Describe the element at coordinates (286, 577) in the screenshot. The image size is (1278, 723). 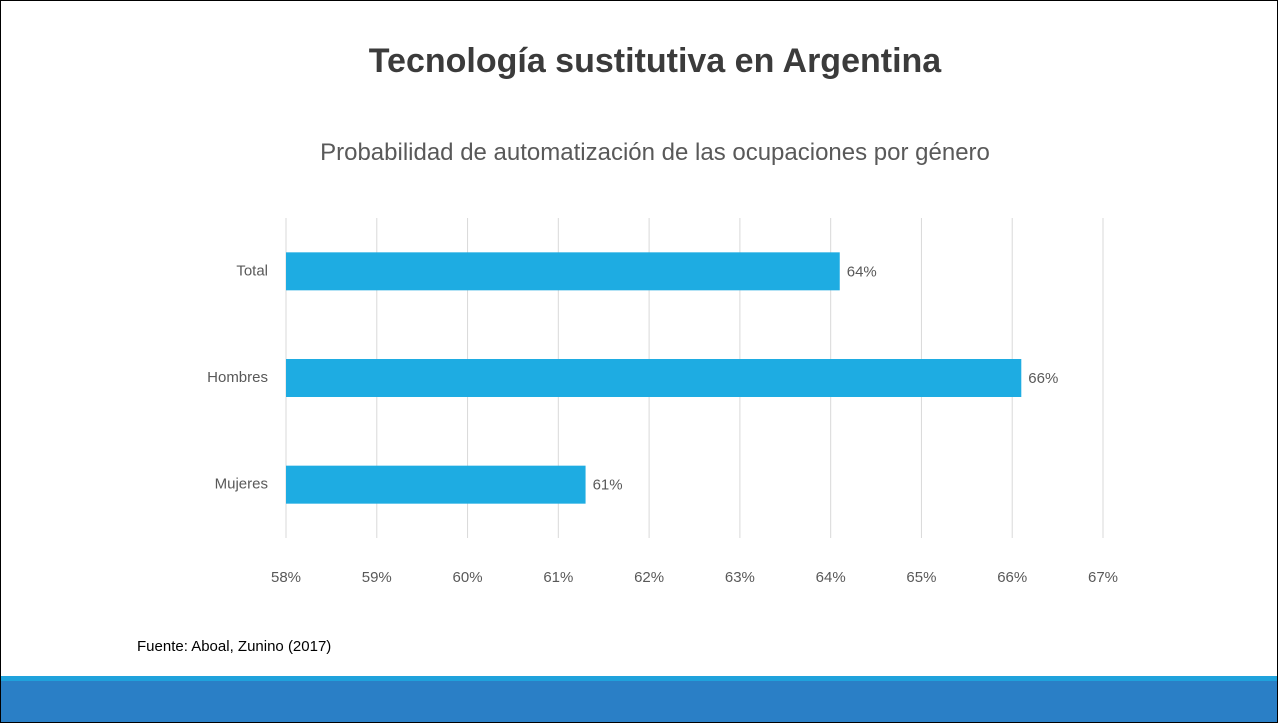
I see `x-tick-label: 58%` at that location.